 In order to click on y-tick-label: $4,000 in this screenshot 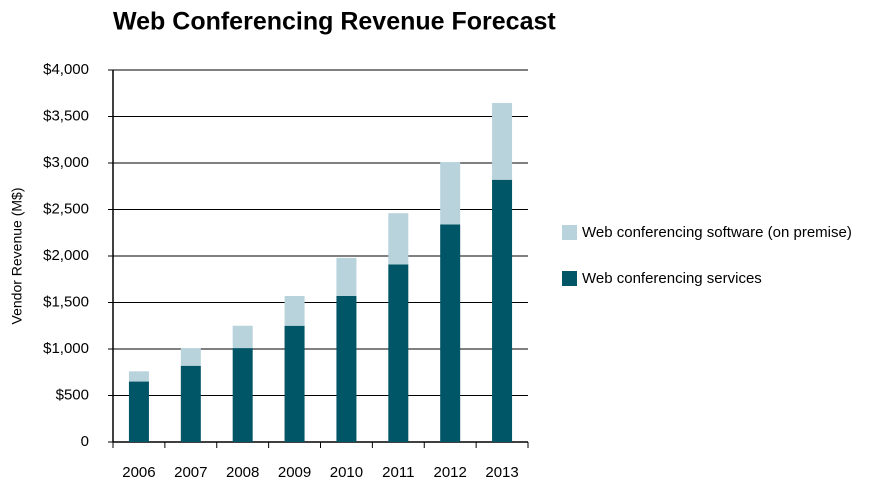, I will do `click(66, 69)`.